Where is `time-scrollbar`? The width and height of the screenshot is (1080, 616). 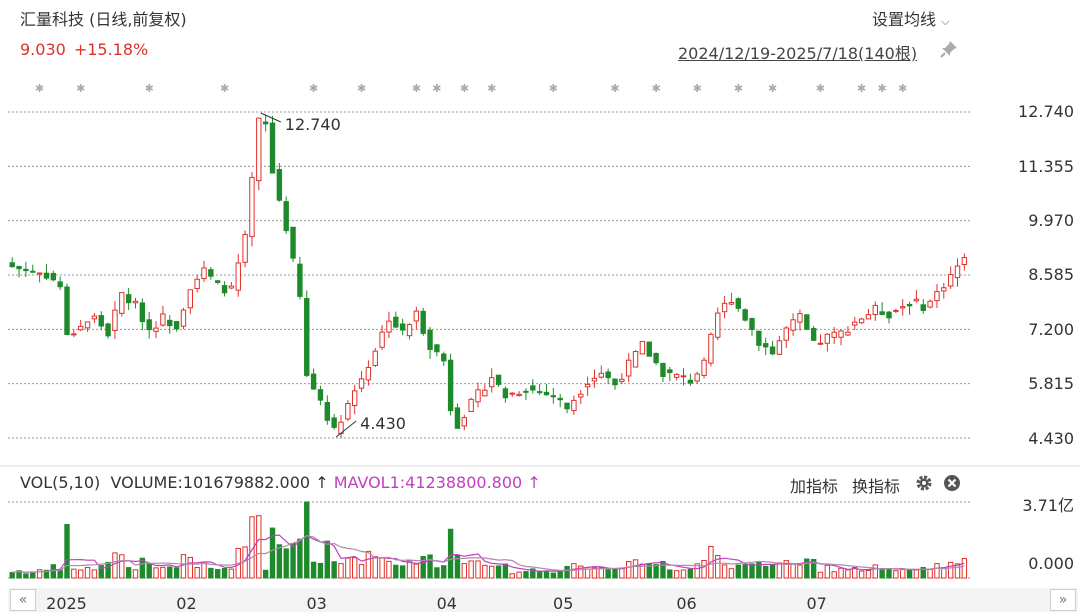
time-scrollbar is located at coordinates (543, 600).